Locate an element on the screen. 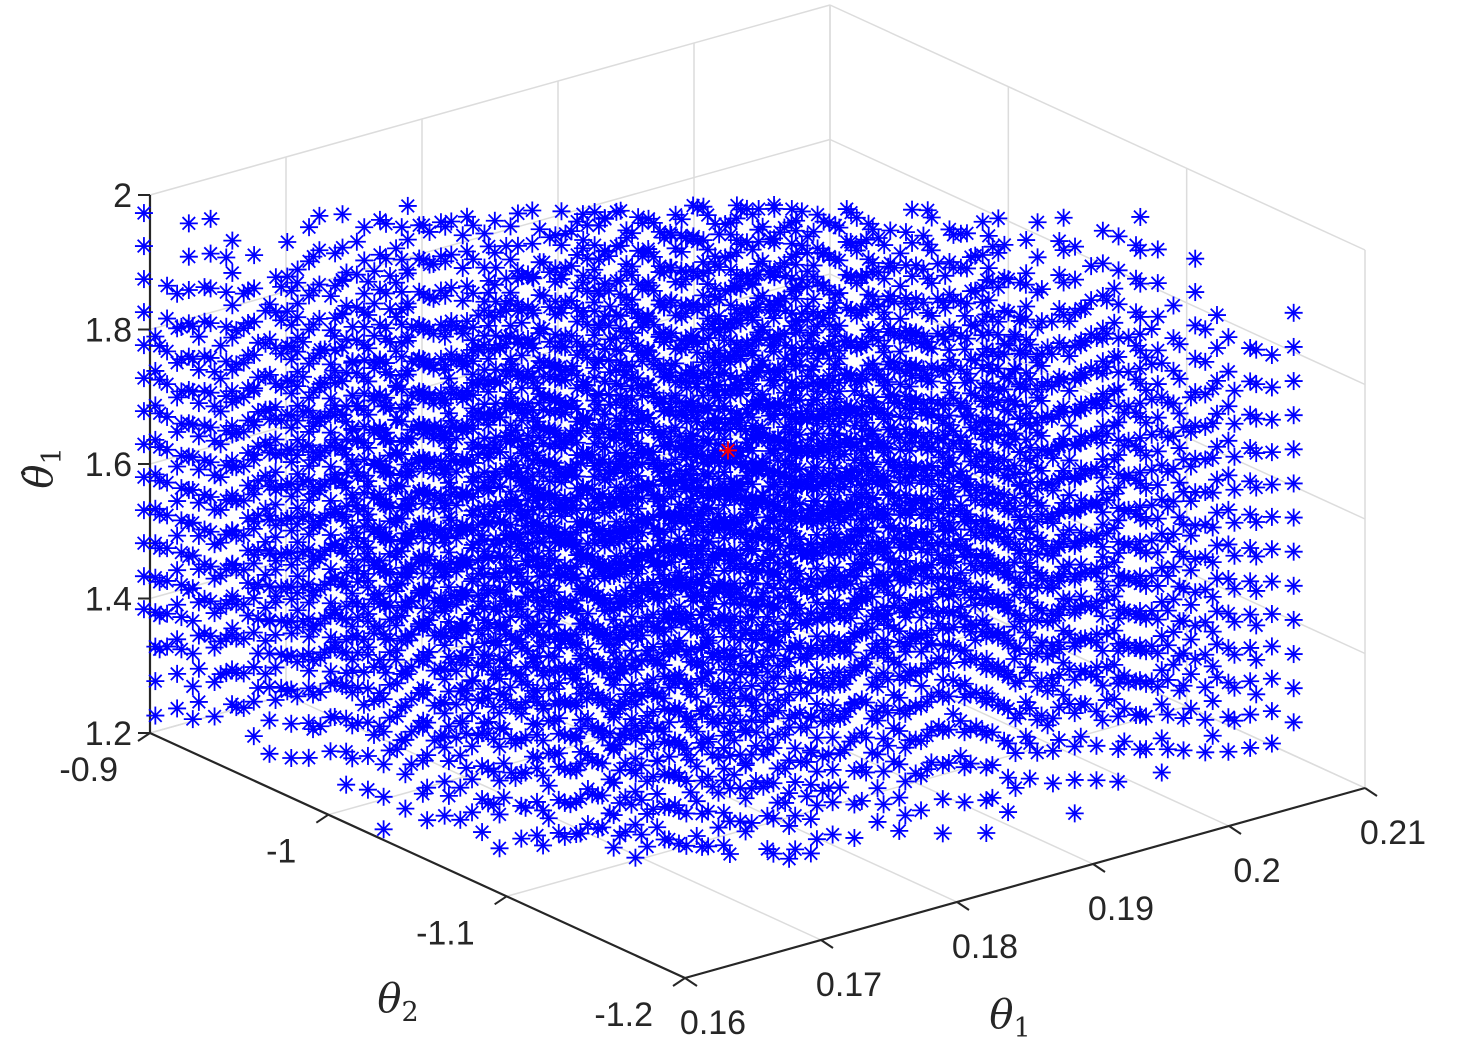 The image size is (1472, 1053). y-tick is located at coordinates (679, 982).